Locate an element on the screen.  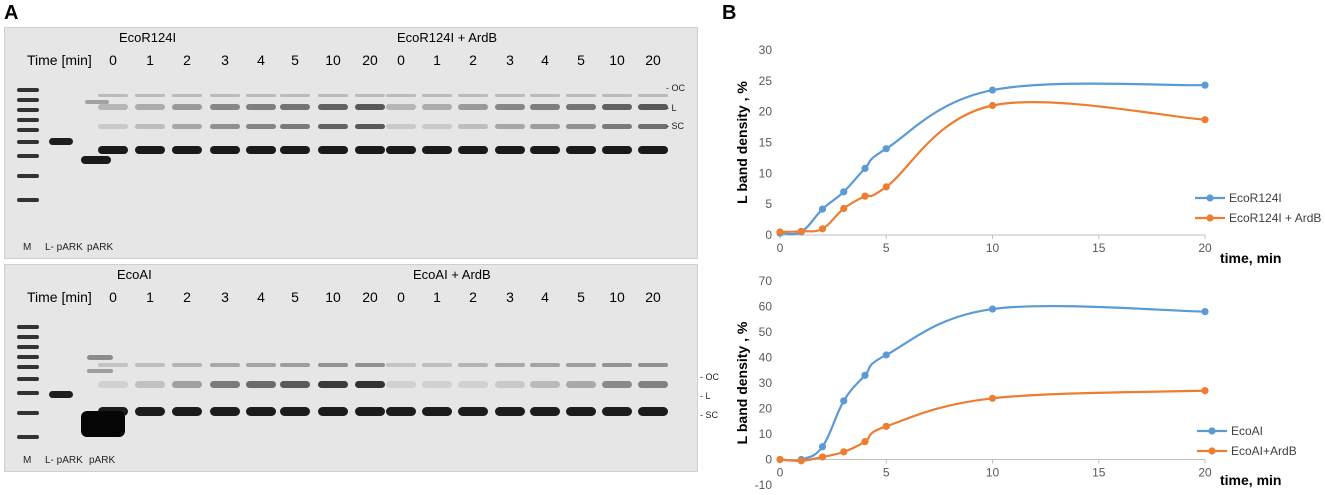
lane-label: 3 is located at coordinates (225, 60).